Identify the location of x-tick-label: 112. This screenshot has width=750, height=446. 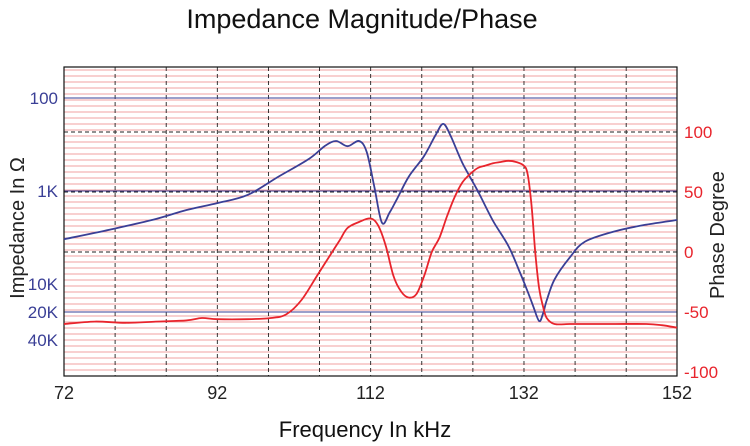
(370, 393).